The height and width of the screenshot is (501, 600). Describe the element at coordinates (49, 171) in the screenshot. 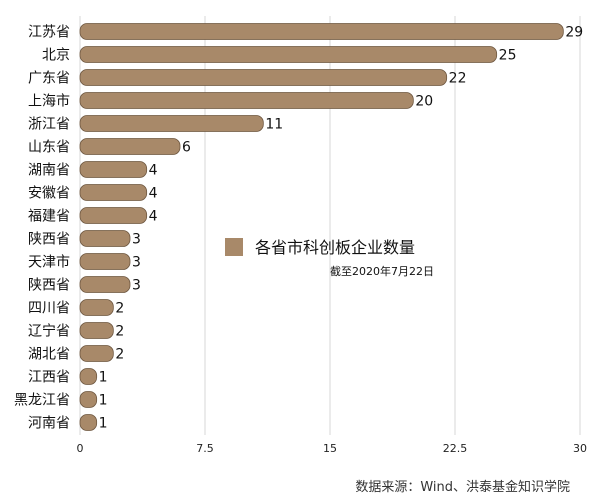

I see `category-label: 湖南省` at that location.